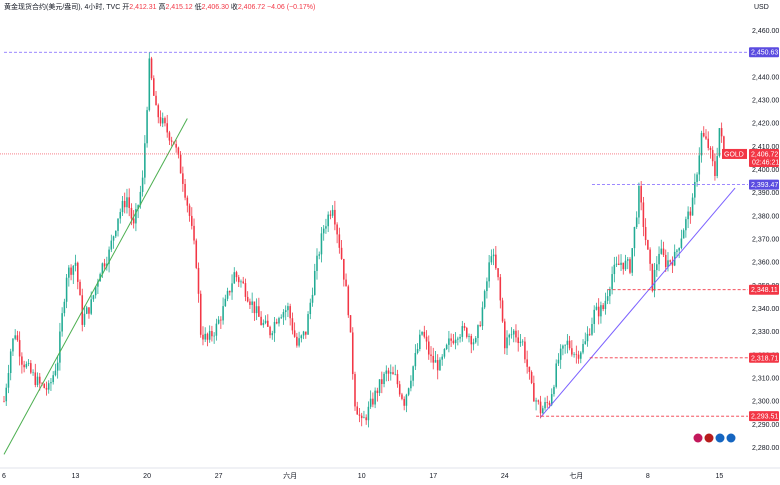 The width and height of the screenshot is (780, 485). What do you see at coordinates (764, 185) in the screenshot?
I see `level-tag-label: 2,393.47` at bounding box center [764, 185].